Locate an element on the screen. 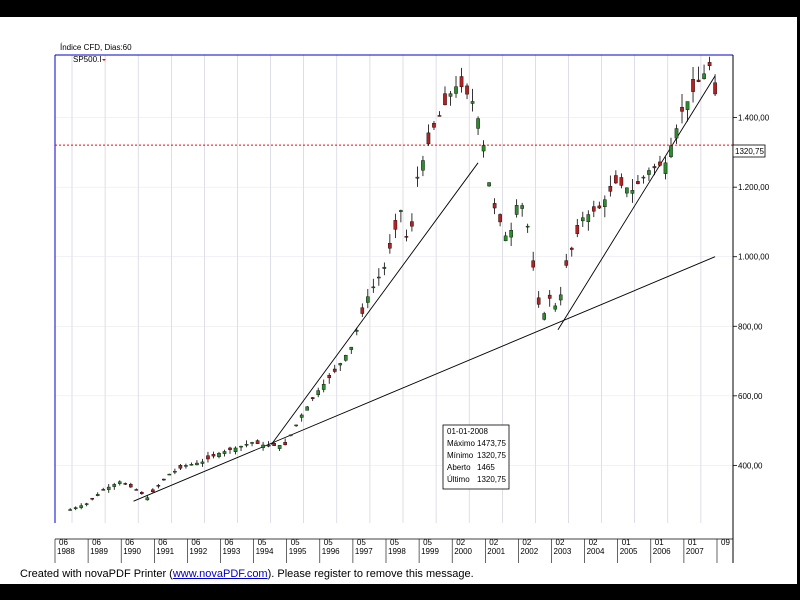 The width and height of the screenshot is (800, 600). x-tick-label-year: 1989 is located at coordinates (99, 551).